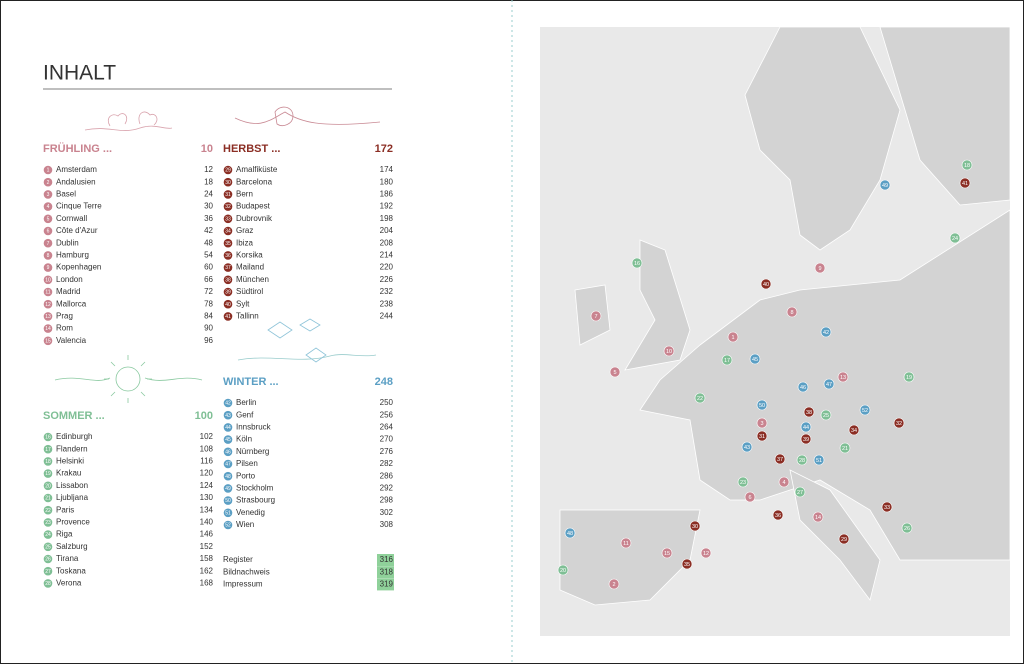 The image size is (1024, 669). I want to click on entry-name: Toskana, so click(71, 570).